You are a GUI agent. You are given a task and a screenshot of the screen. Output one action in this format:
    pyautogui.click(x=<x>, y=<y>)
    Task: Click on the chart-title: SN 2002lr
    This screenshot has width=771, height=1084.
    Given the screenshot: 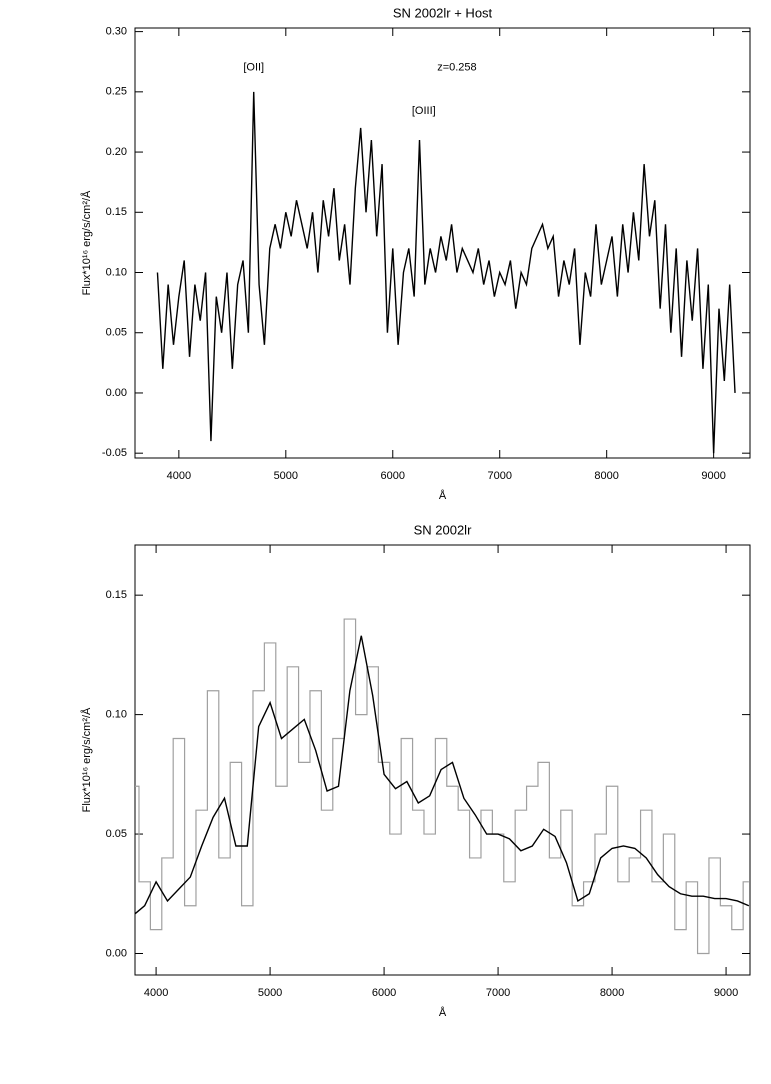 What is the action you would take?
    pyautogui.click(x=443, y=529)
    